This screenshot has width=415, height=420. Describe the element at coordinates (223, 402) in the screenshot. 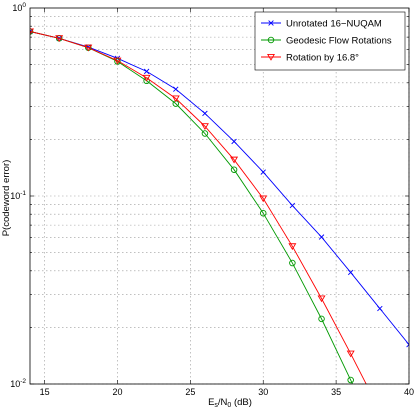

I see `x-label-mid: /N` at that location.